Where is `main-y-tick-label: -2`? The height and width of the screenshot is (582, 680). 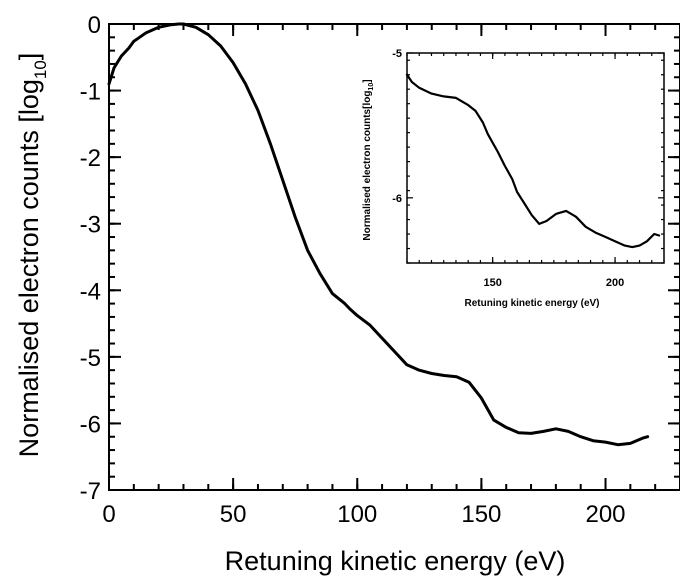
main-y-tick-label: -2 is located at coordinates (90, 158).